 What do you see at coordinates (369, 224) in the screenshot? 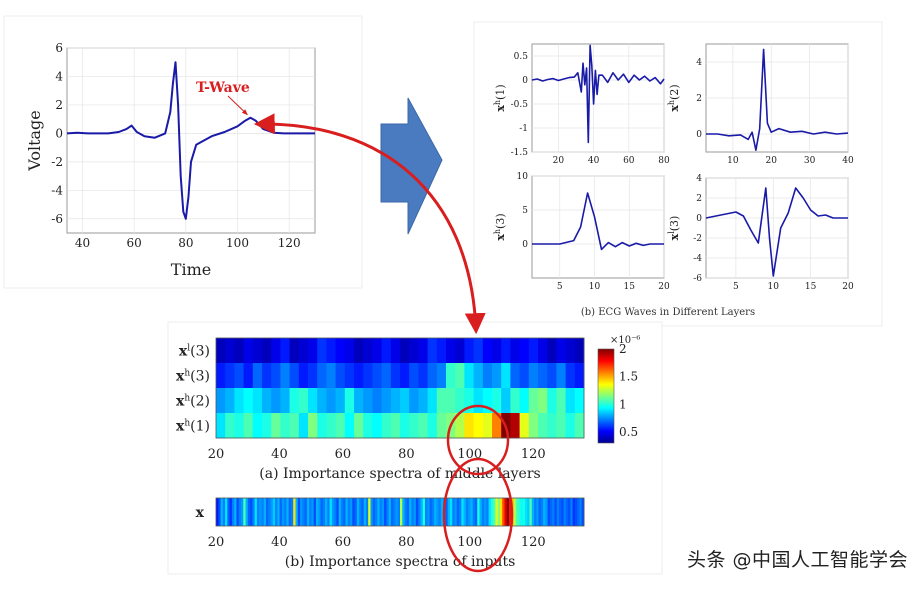
I see `link-arrow-icon` at bounding box center [369, 224].